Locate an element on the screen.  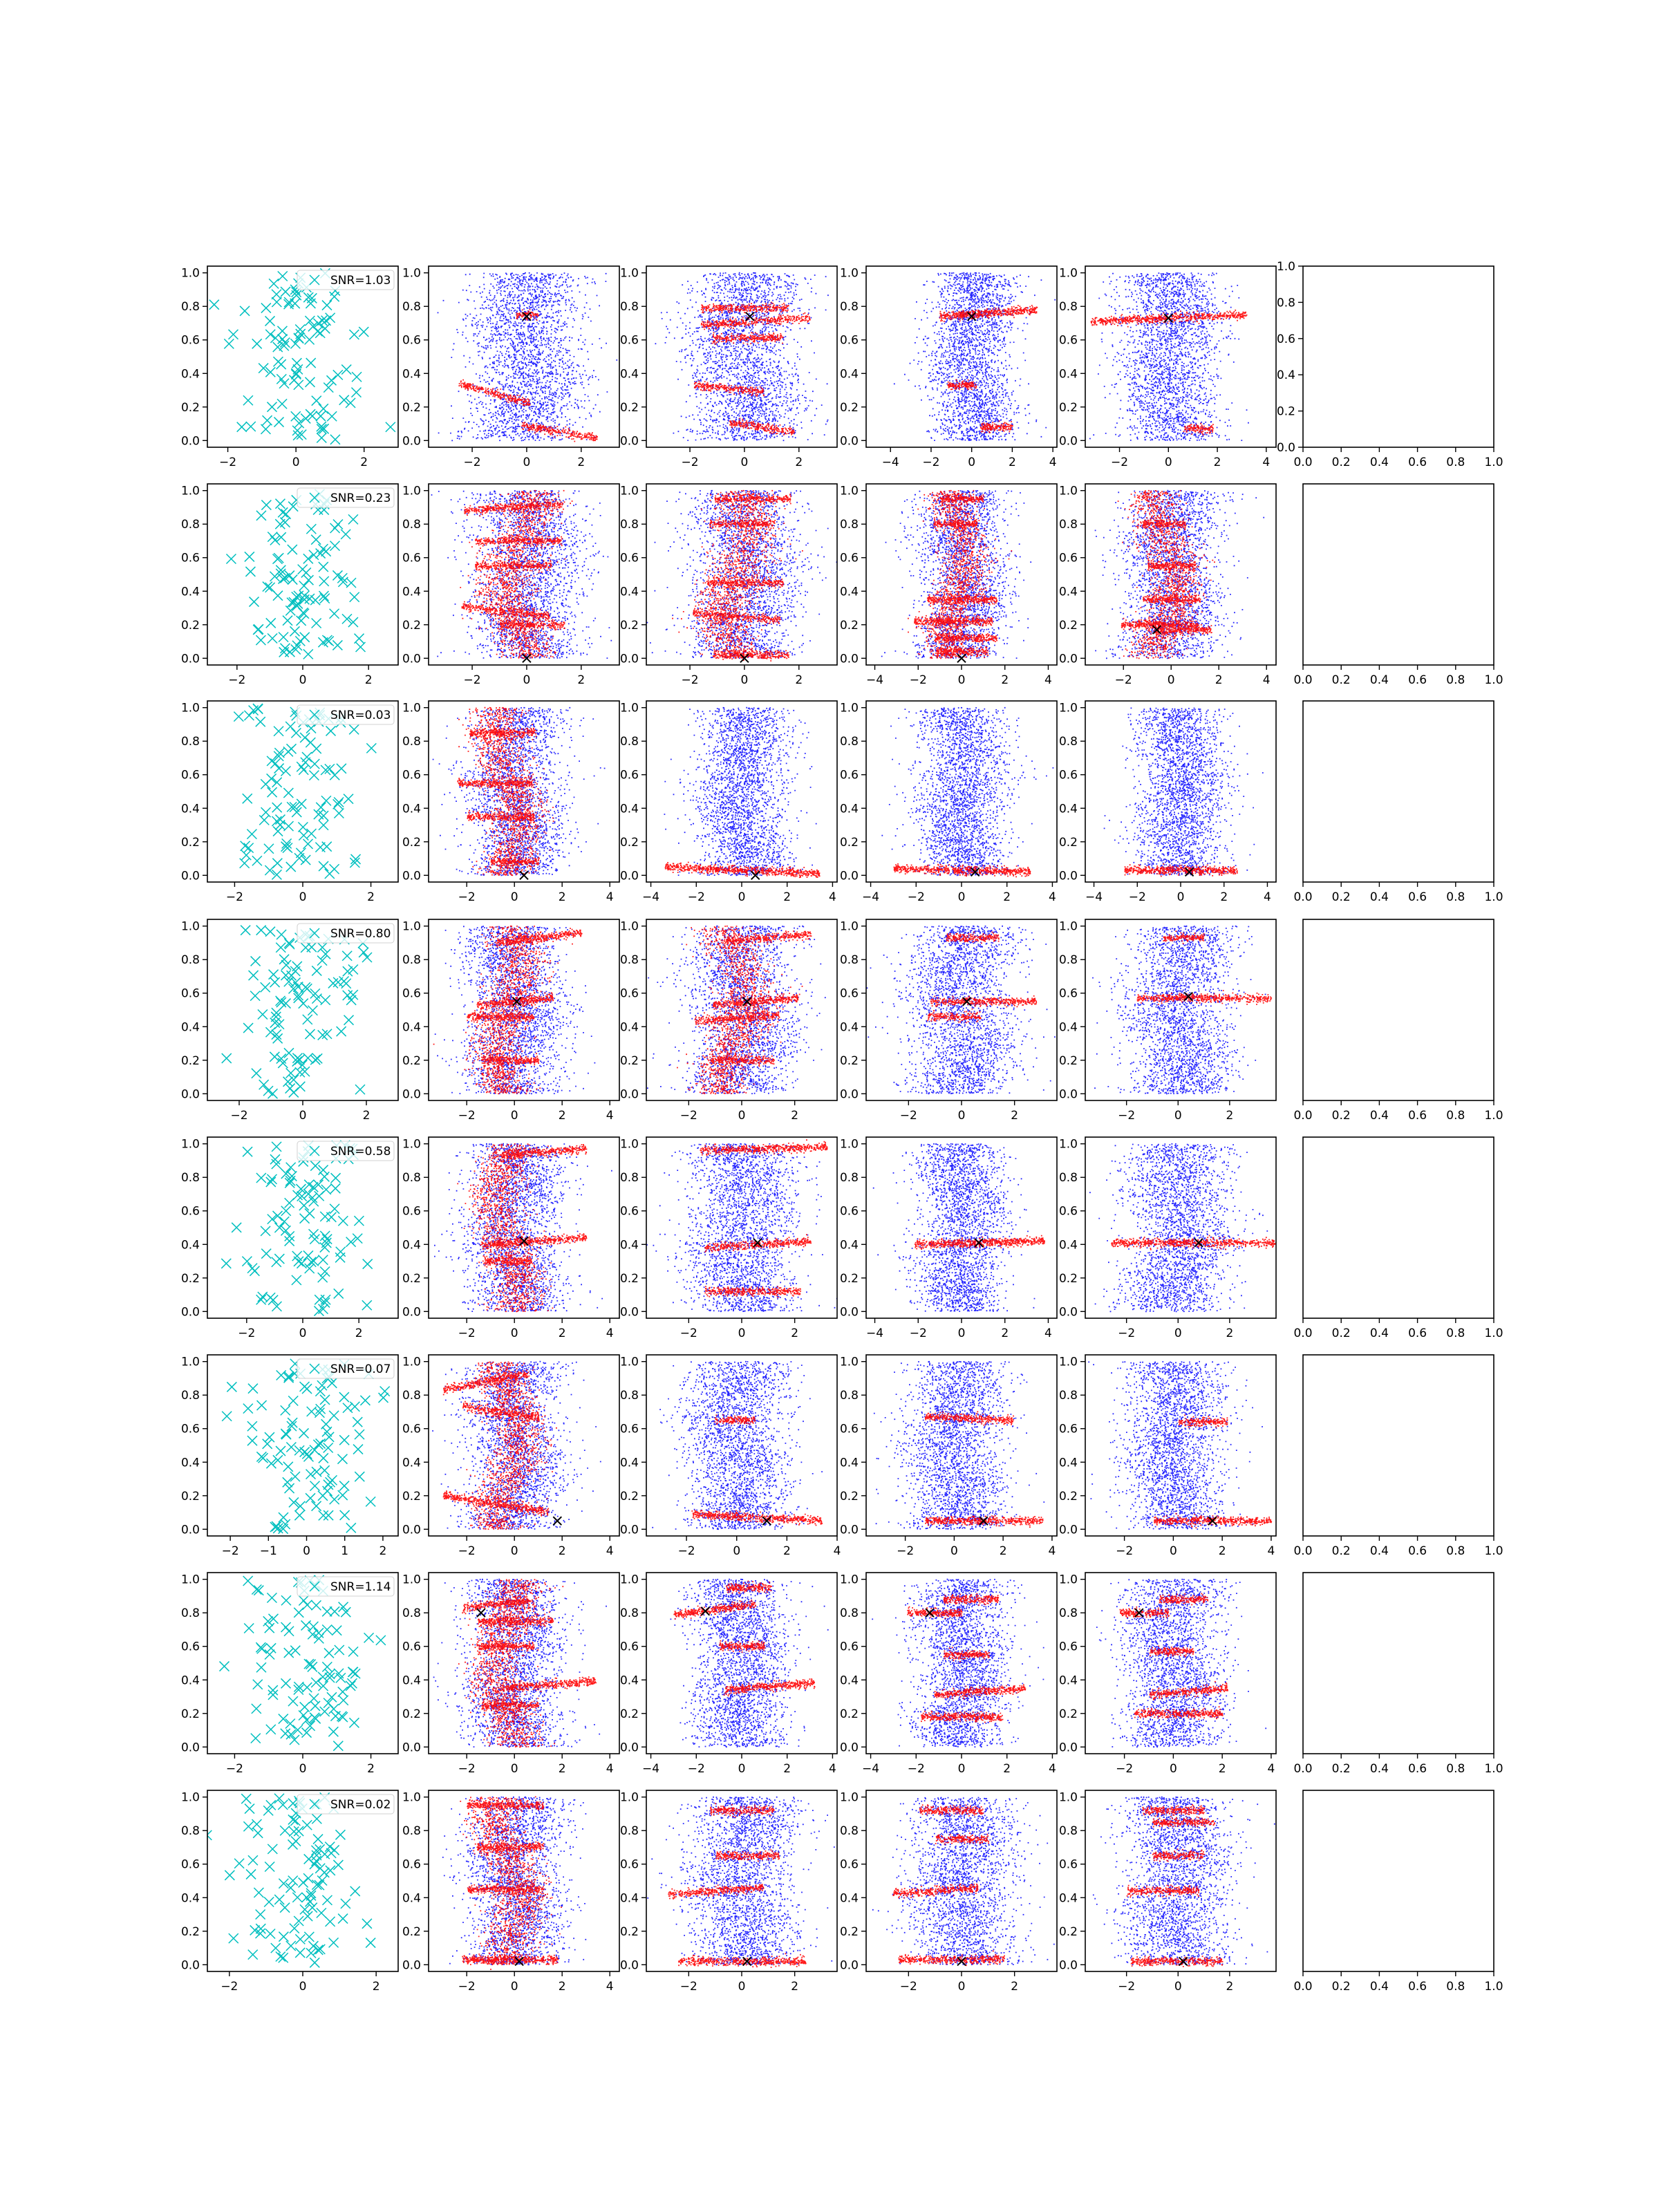
x-tick-label: 4 is located at coordinates (610, 1116).